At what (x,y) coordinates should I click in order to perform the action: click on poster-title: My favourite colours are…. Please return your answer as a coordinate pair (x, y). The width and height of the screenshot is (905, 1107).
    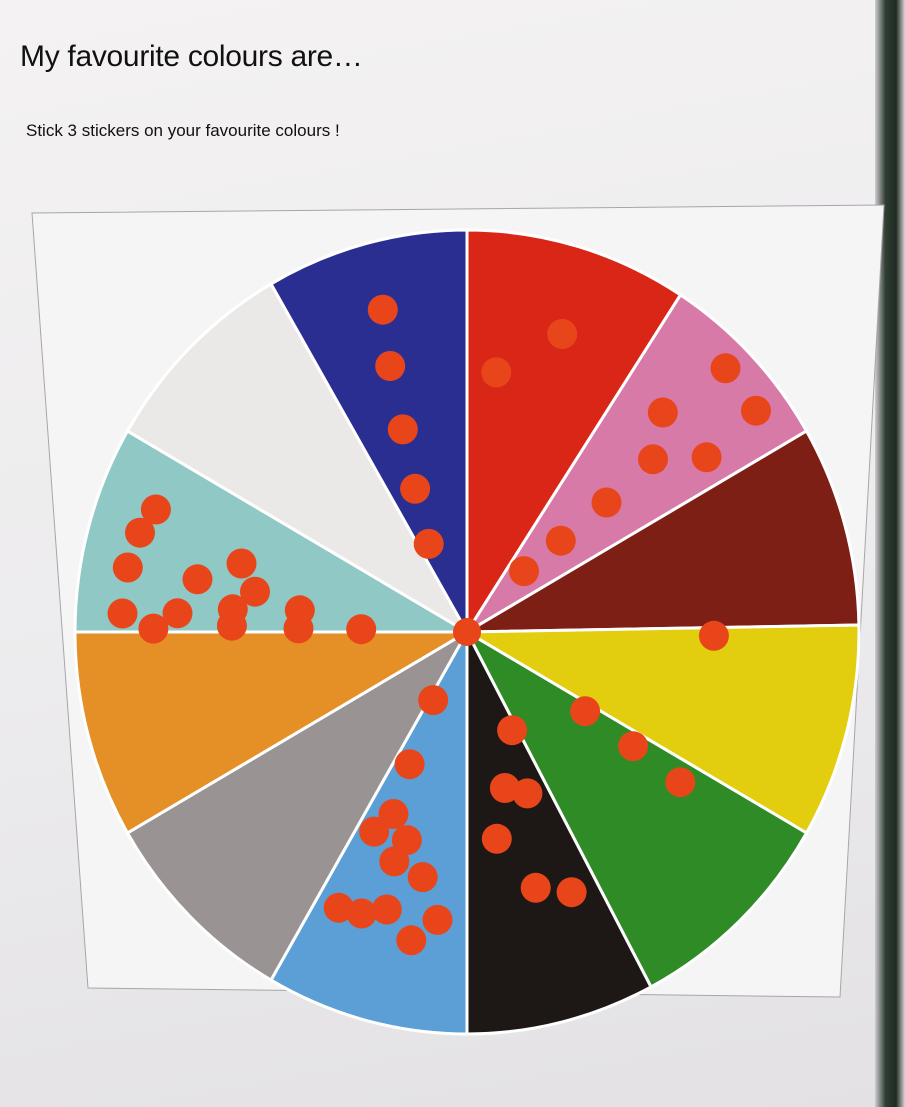
    Looking at the image, I should click on (191, 56).